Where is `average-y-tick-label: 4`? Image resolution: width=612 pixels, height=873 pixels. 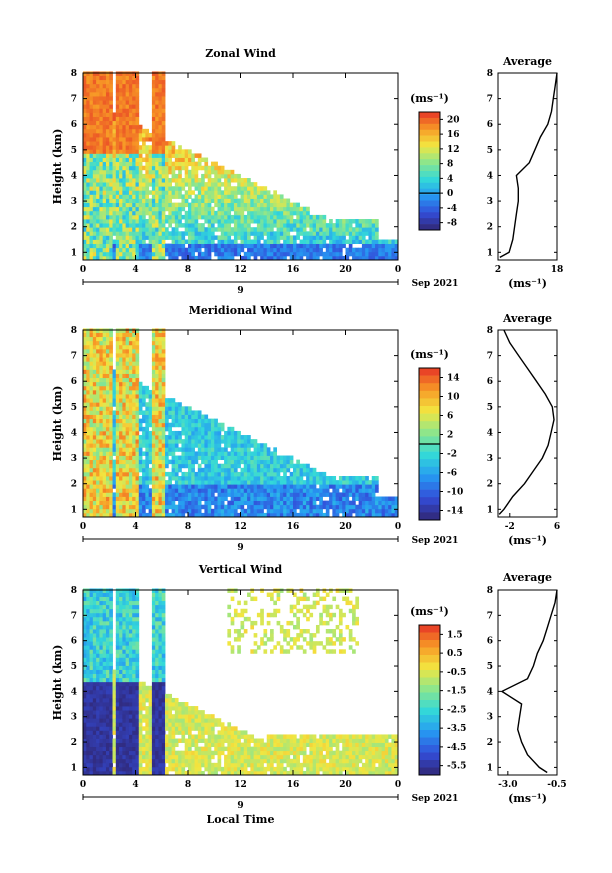 average-y-tick-label: 4 is located at coordinates (490, 176).